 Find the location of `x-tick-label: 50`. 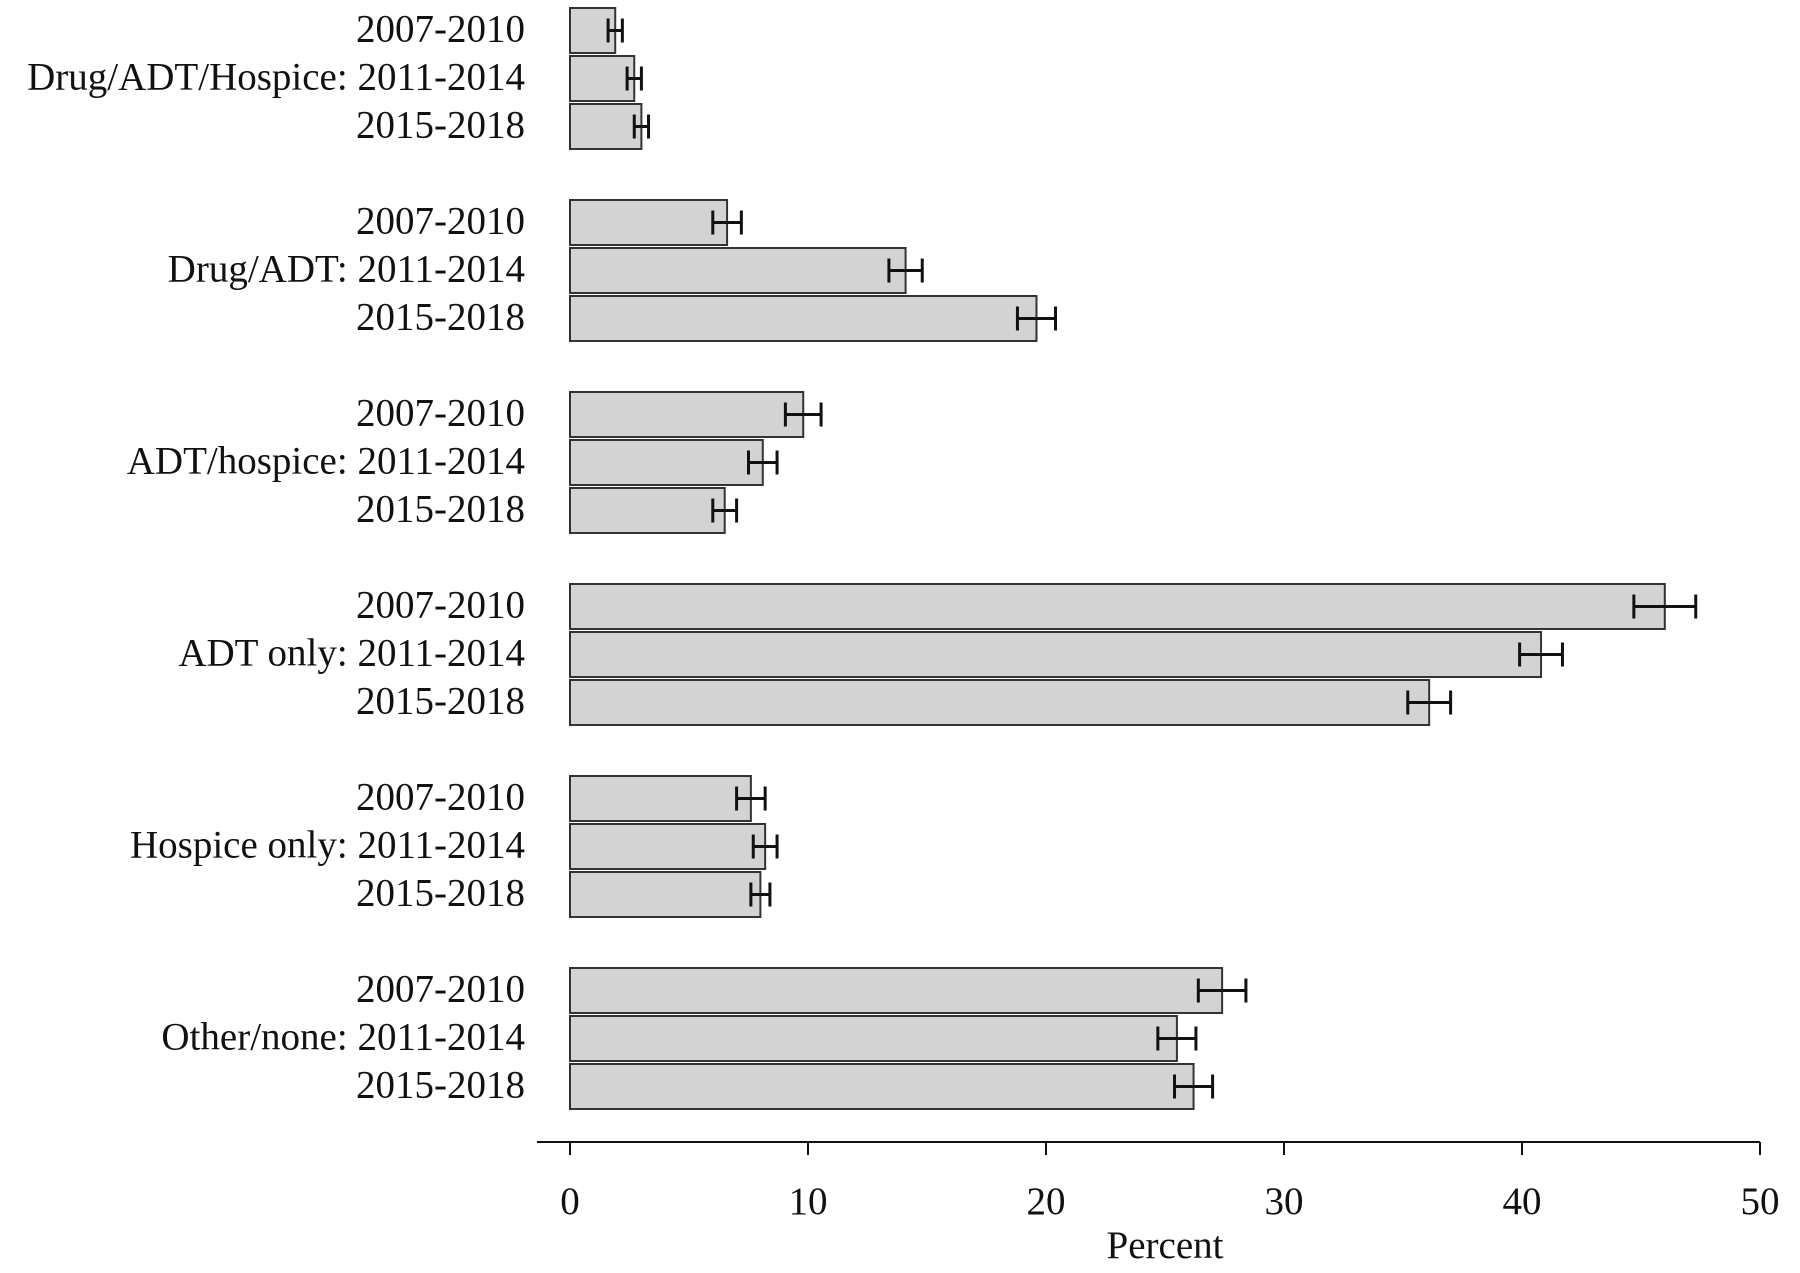

x-tick-label: 50 is located at coordinates (1760, 1201).